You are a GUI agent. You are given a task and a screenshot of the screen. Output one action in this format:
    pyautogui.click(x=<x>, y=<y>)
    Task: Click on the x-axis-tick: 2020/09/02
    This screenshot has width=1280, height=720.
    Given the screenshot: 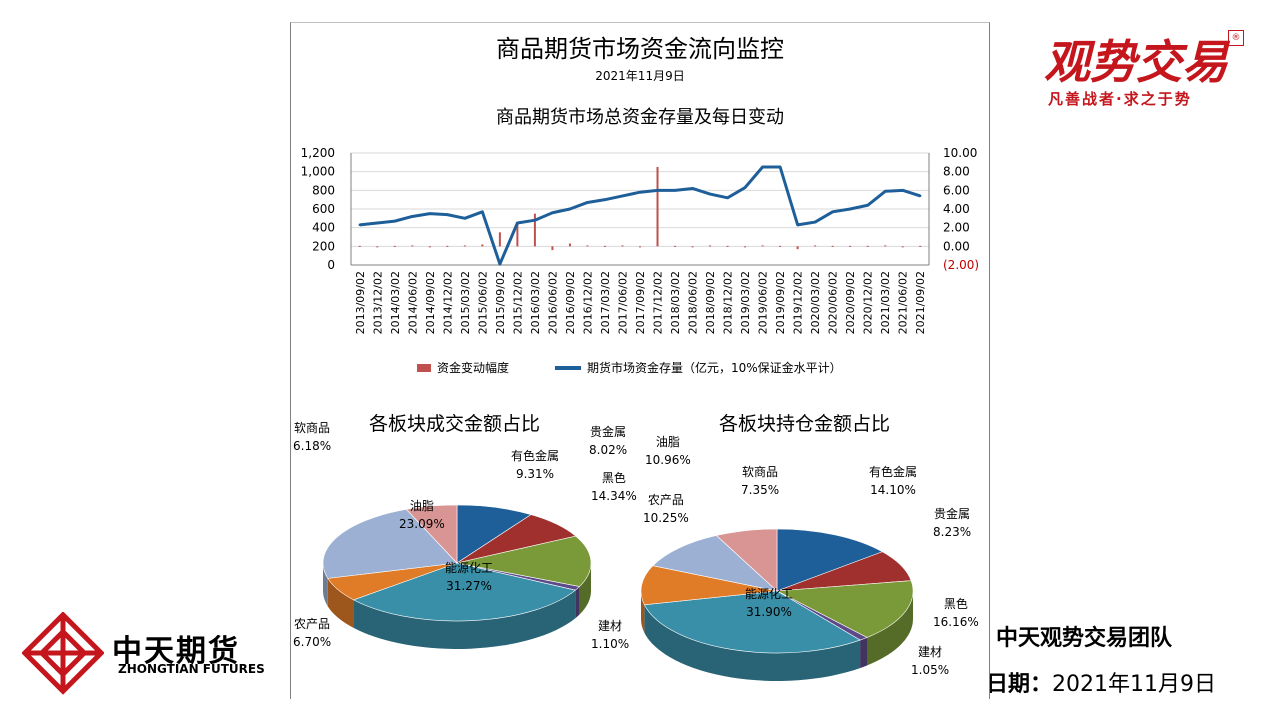 What is the action you would take?
    pyautogui.click(x=850, y=302)
    